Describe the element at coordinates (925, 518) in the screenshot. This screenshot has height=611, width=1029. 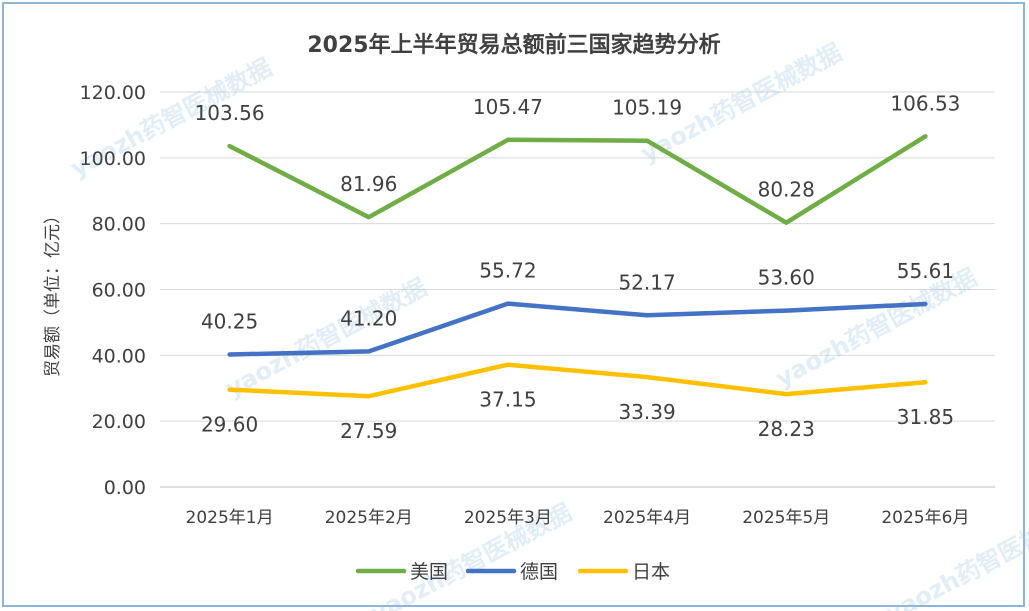
I see `x-tick-label: 2025年6月` at that location.